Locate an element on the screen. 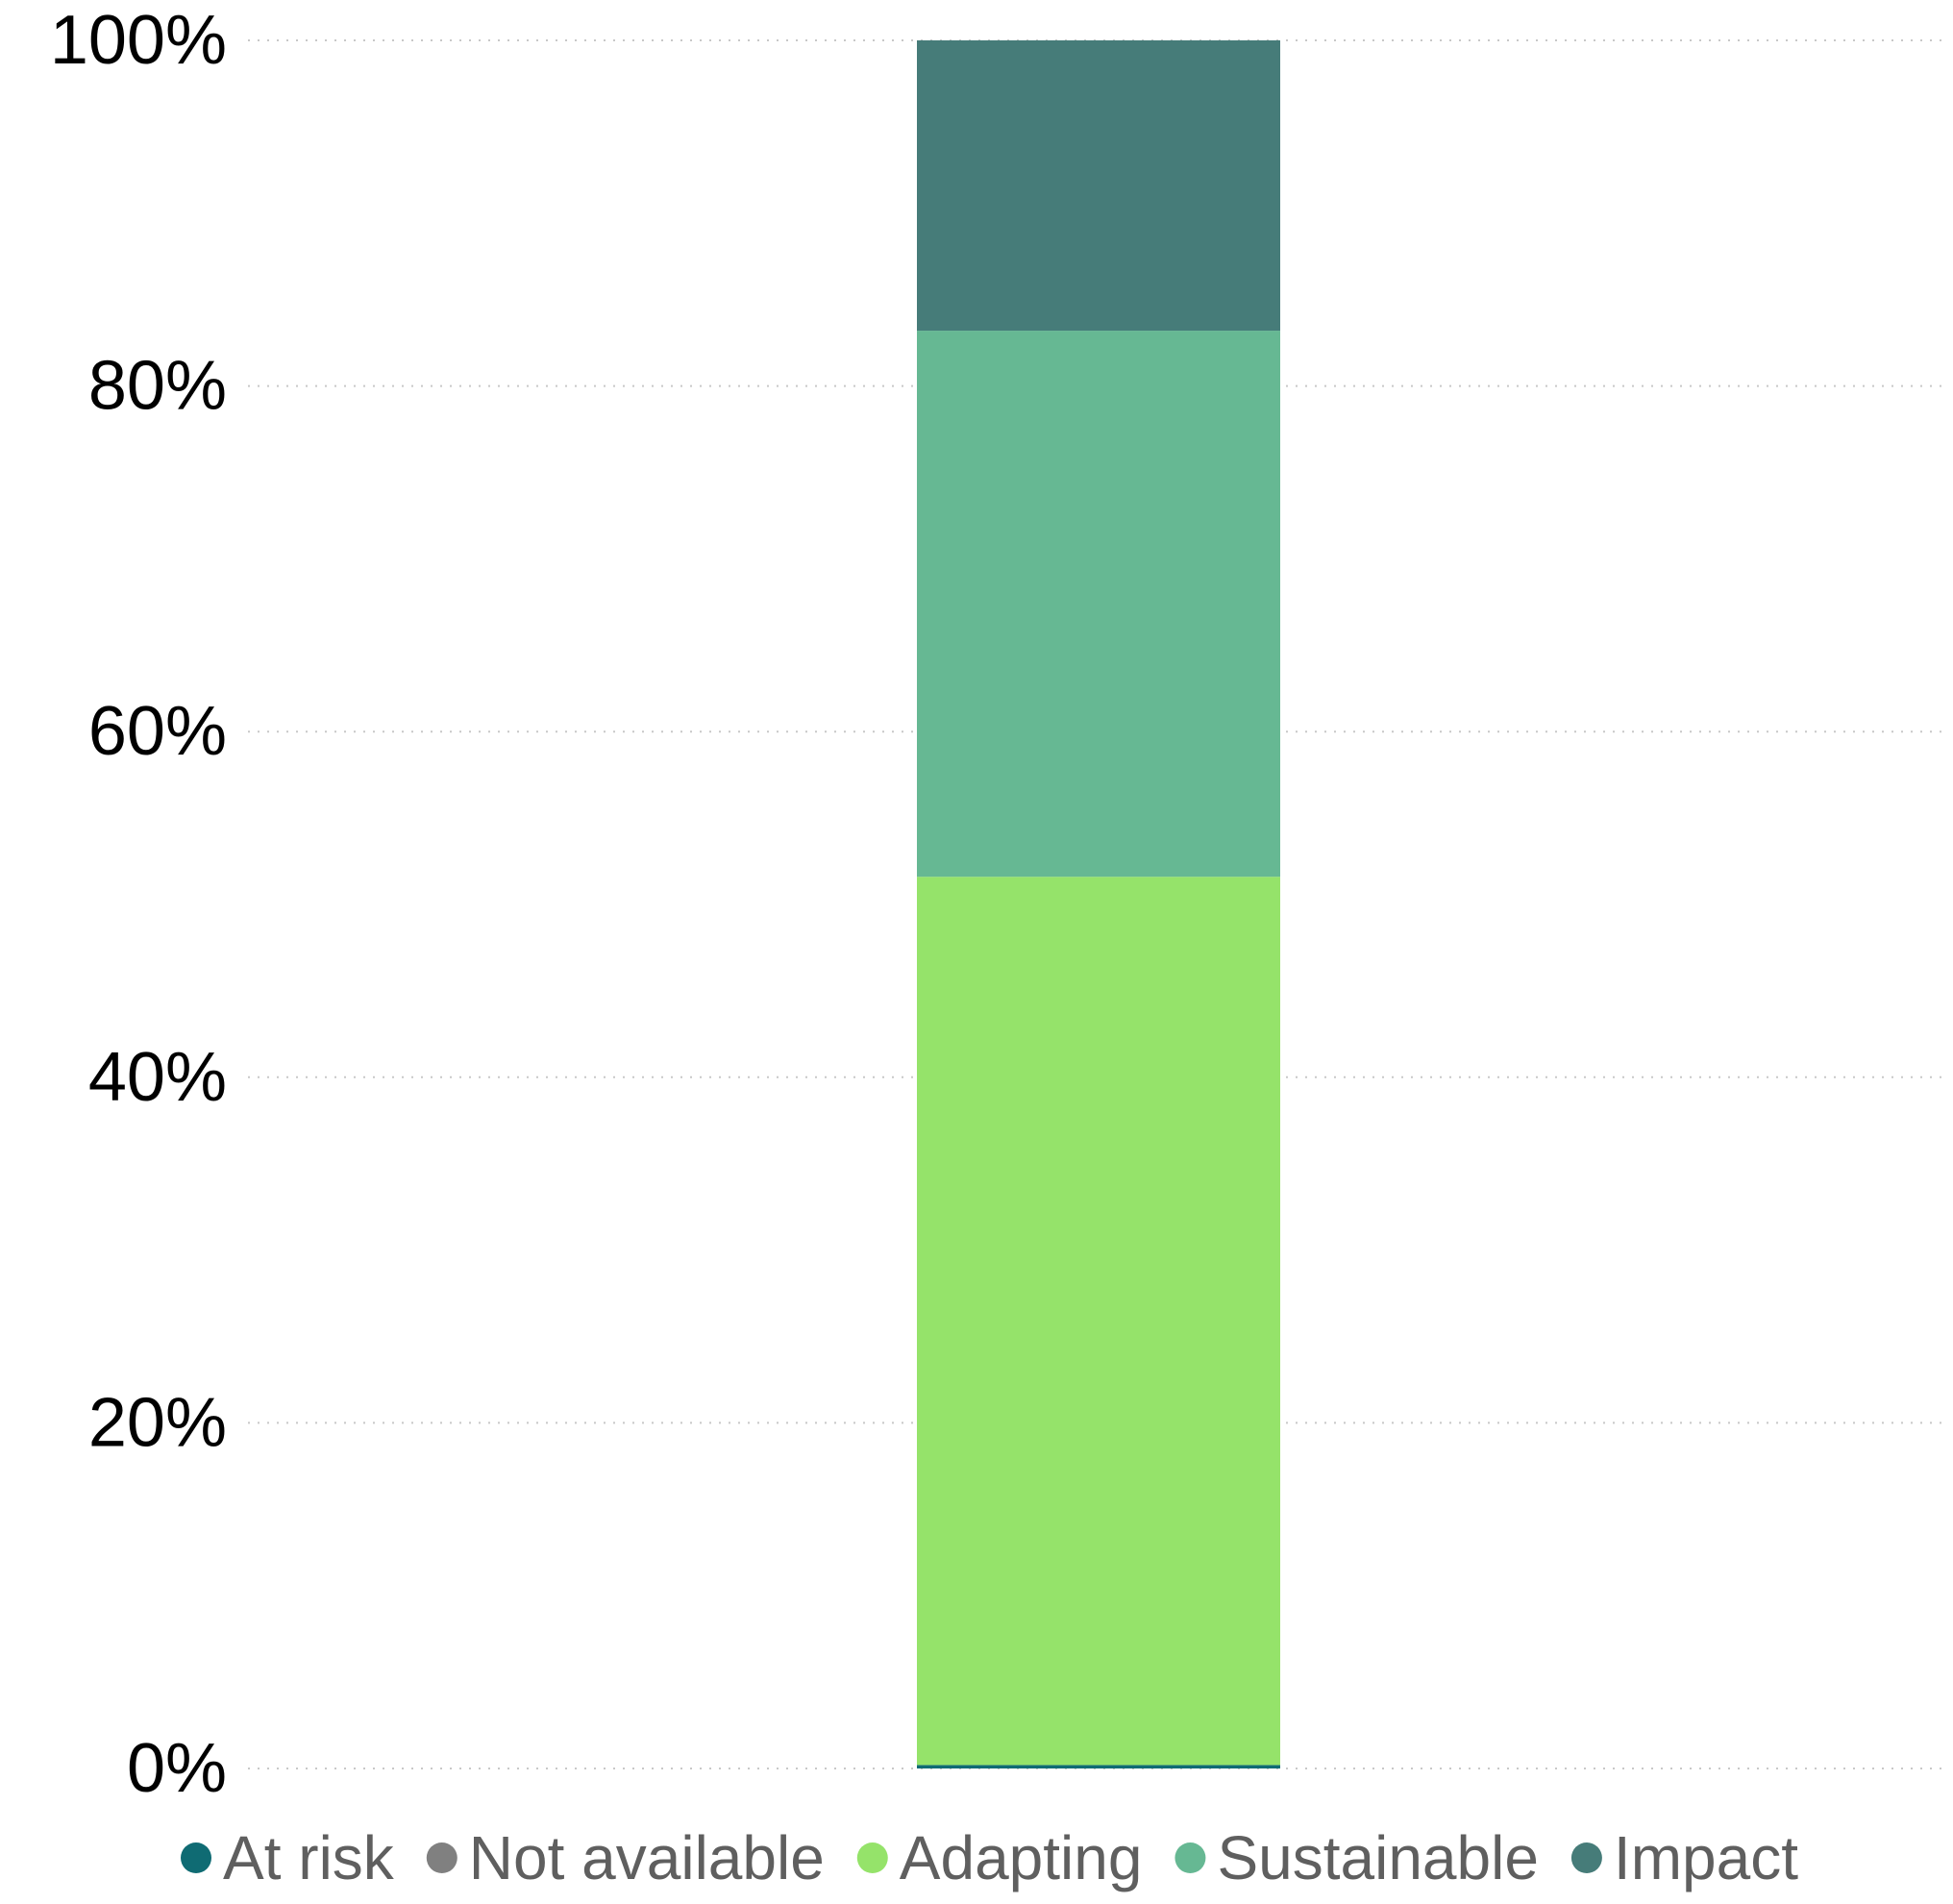 The width and height of the screenshot is (1953, 1904). y-axis: 0% 20% 40% 60% 80% 100% is located at coordinates (138, 905).